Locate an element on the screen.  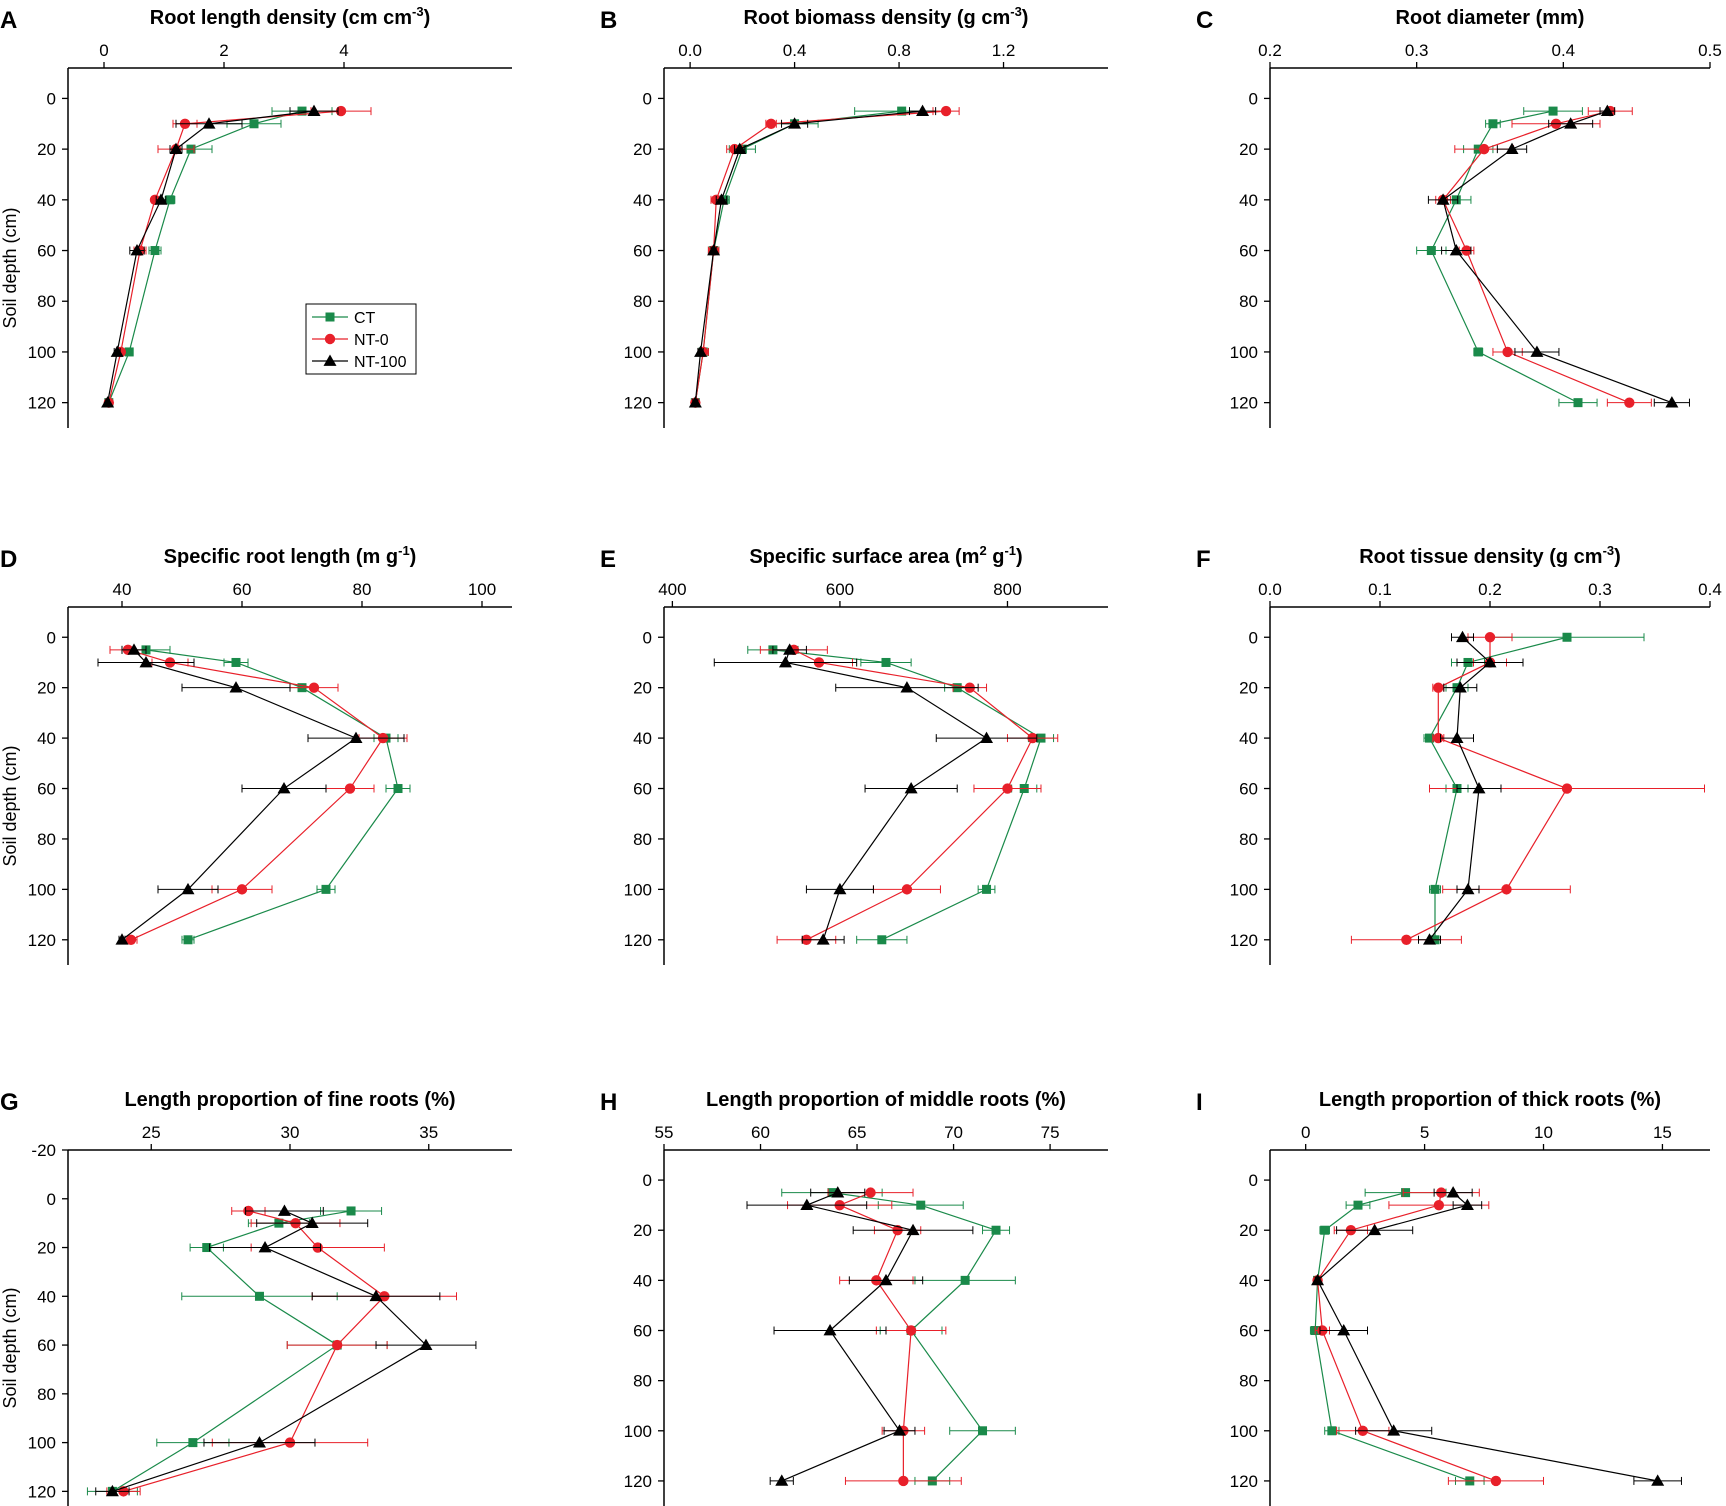
legend-label: NT-100 is located at coordinates (380, 362).